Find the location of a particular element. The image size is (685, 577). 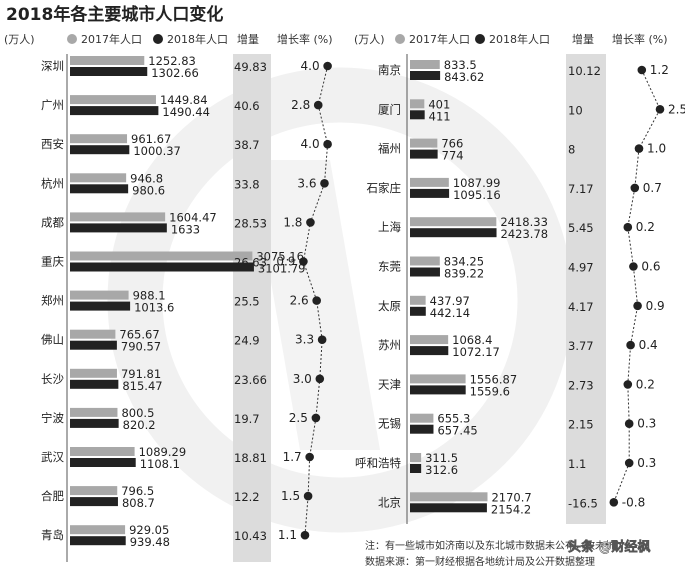

value-label-2018: 820.2 is located at coordinates (139, 425).